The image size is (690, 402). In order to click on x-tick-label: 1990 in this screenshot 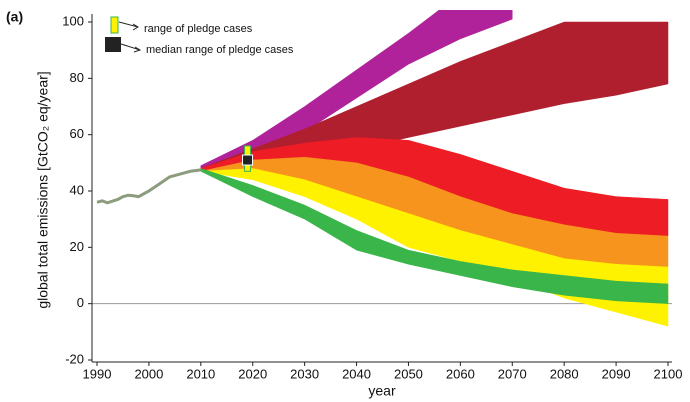, I will do `click(97, 373)`.